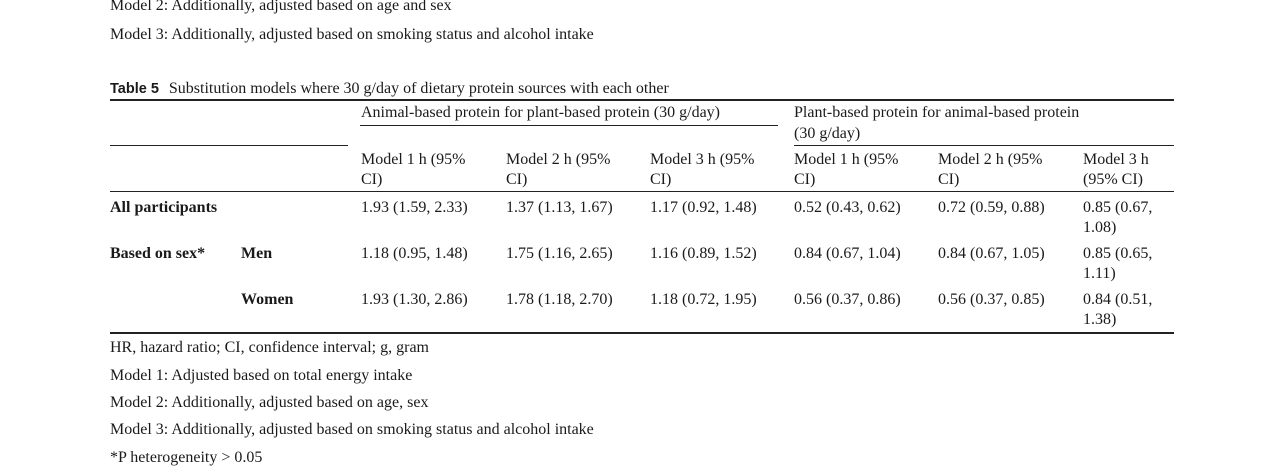  What do you see at coordinates (1113, 179) in the screenshot?
I see `col-header-6-line2: (95% CI)` at bounding box center [1113, 179].